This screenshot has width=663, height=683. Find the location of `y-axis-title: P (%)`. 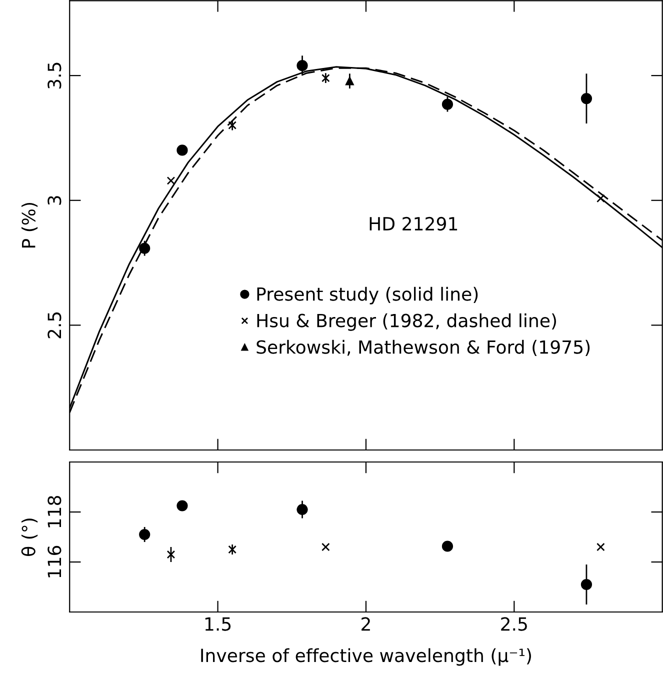

y-axis-title: P (%) is located at coordinates (29, 225).